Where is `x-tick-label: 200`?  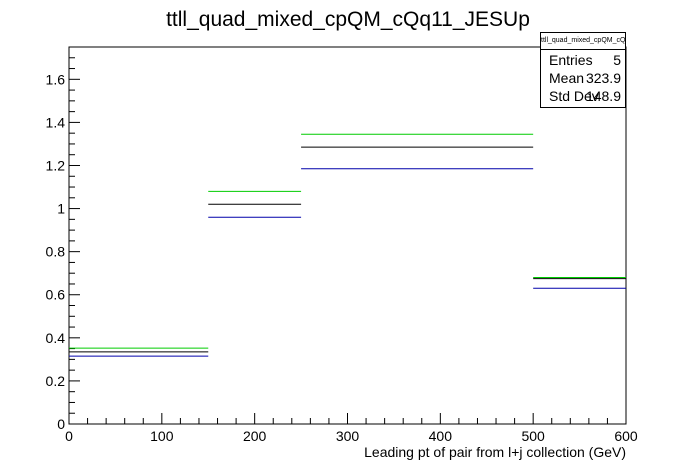 x-tick-label: 200 is located at coordinates (255, 436).